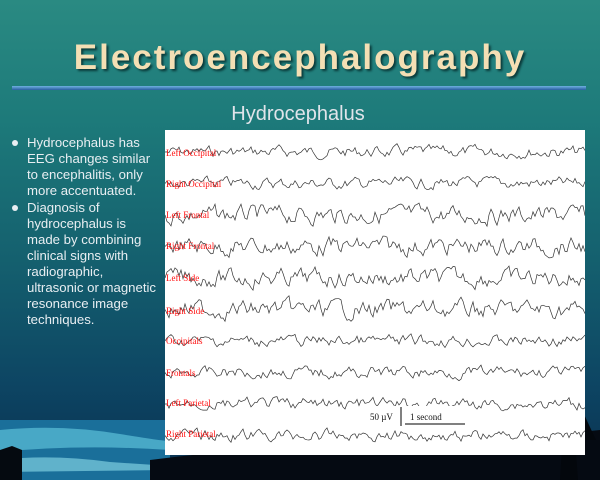  What do you see at coordinates (299, 88) in the screenshot?
I see `title-divider` at bounding box center [299, 88].